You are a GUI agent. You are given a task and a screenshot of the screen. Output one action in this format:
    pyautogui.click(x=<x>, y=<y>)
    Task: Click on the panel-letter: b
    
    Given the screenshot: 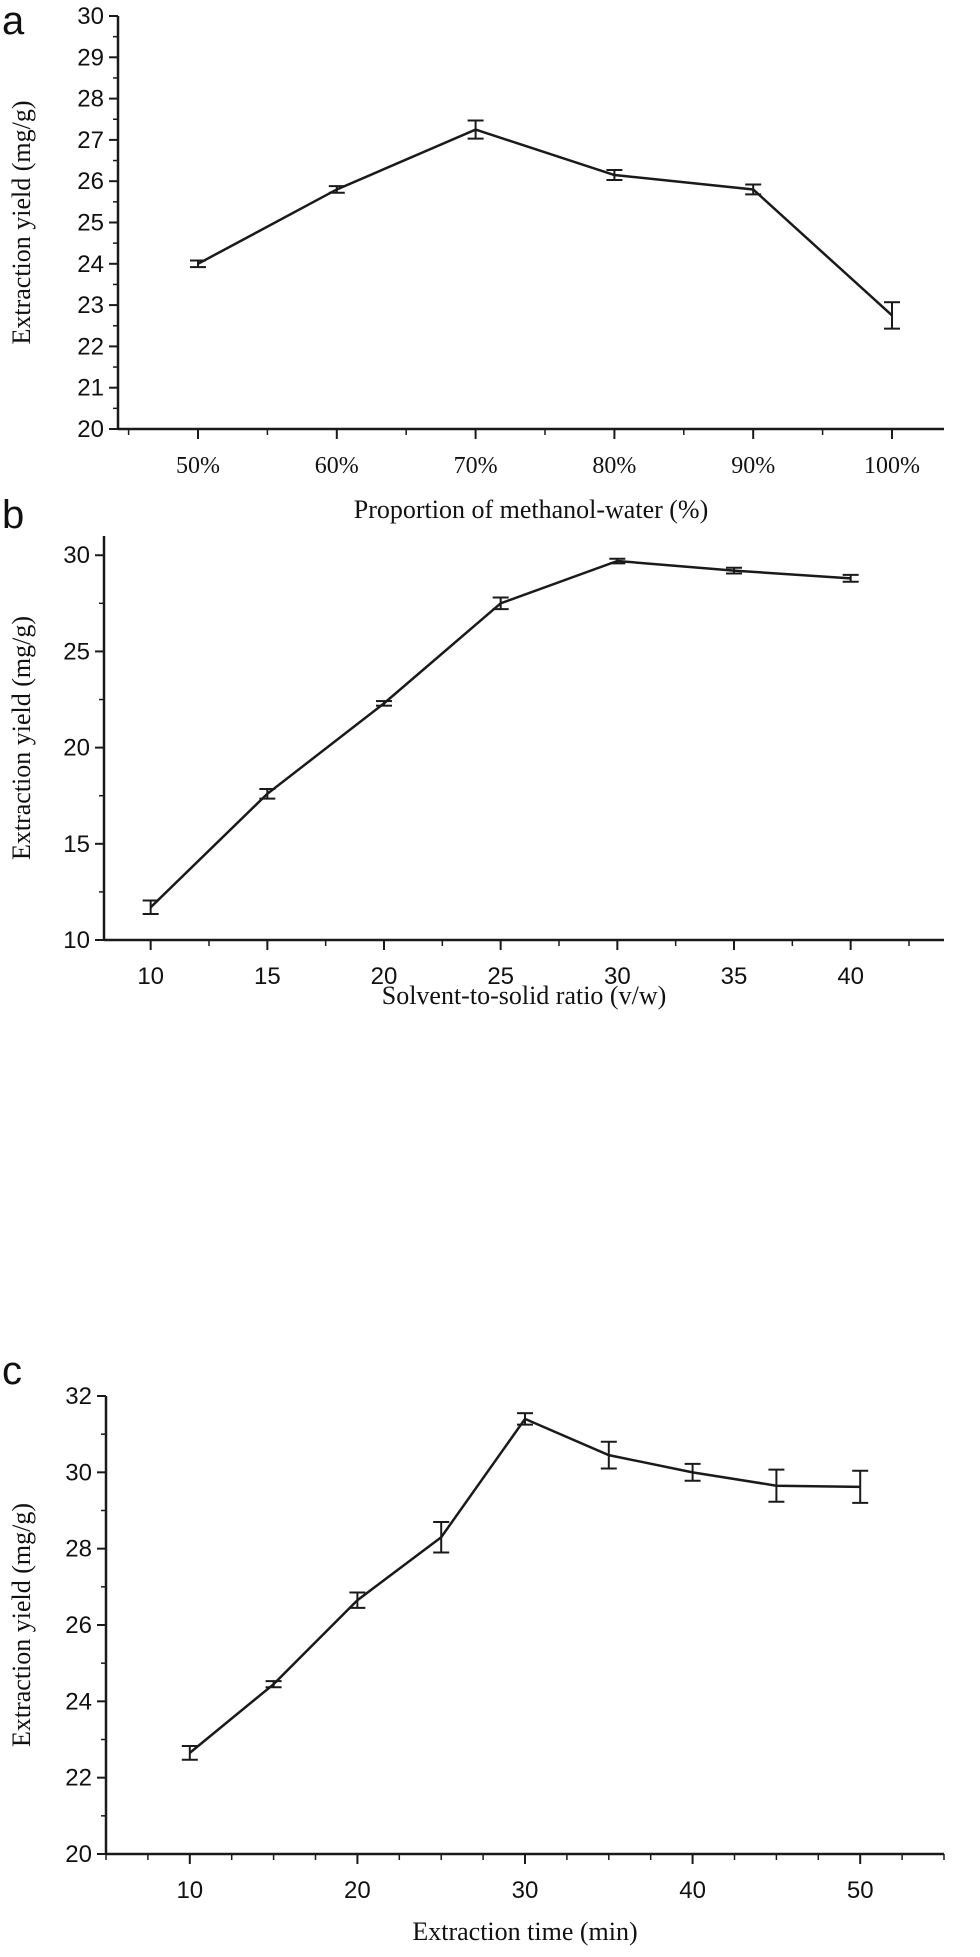 What is the action you would take?
    pyautogui.click(x=13, y=515)
    